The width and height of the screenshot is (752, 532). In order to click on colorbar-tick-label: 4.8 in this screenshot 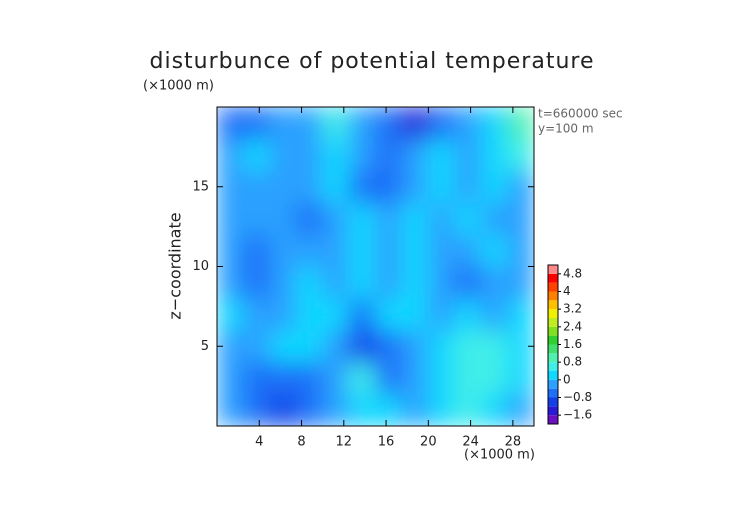, I will do `click(572, 273)`.